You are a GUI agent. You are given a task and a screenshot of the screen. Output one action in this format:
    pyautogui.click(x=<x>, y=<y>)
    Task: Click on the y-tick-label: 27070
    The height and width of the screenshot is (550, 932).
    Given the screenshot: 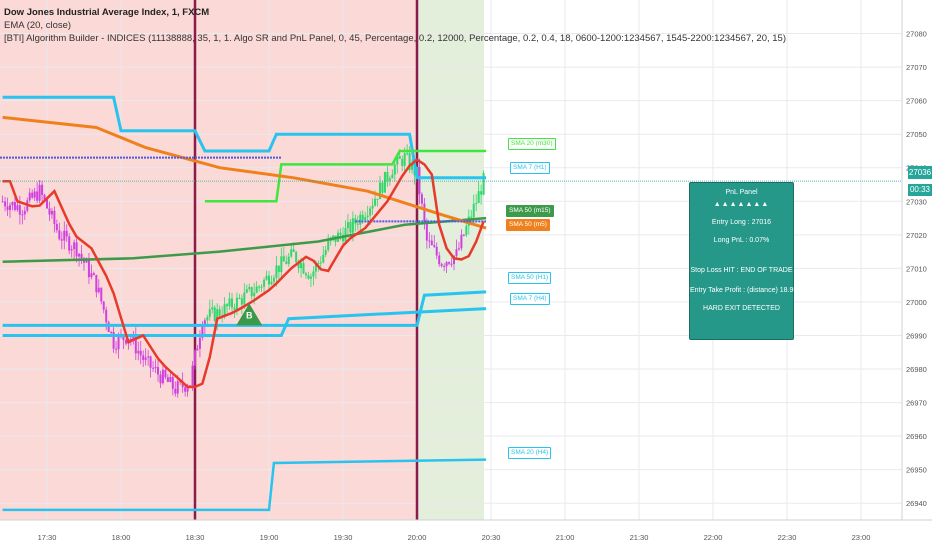 What is the action you would take?
    pyautogui.click(x=916, y=67)
    